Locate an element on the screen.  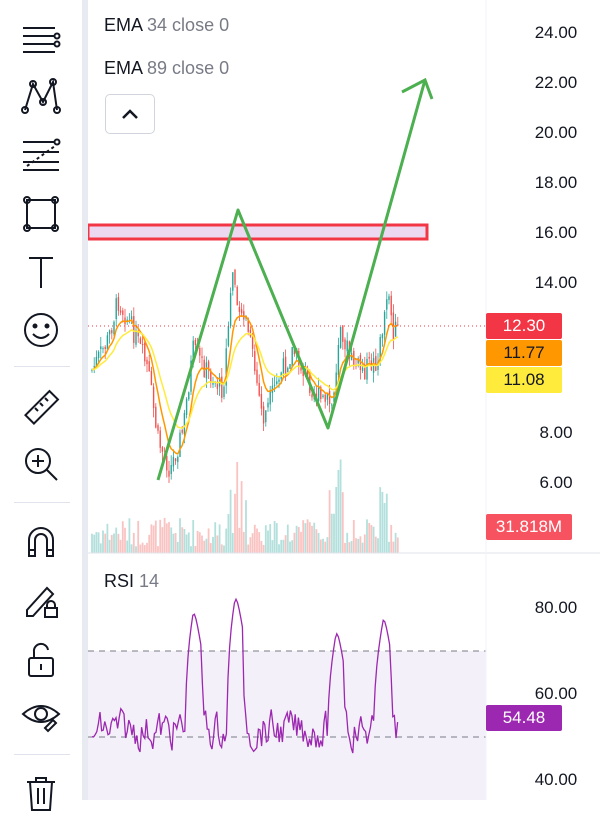
pencil-lock-icon is located at coordinates (41, 600).